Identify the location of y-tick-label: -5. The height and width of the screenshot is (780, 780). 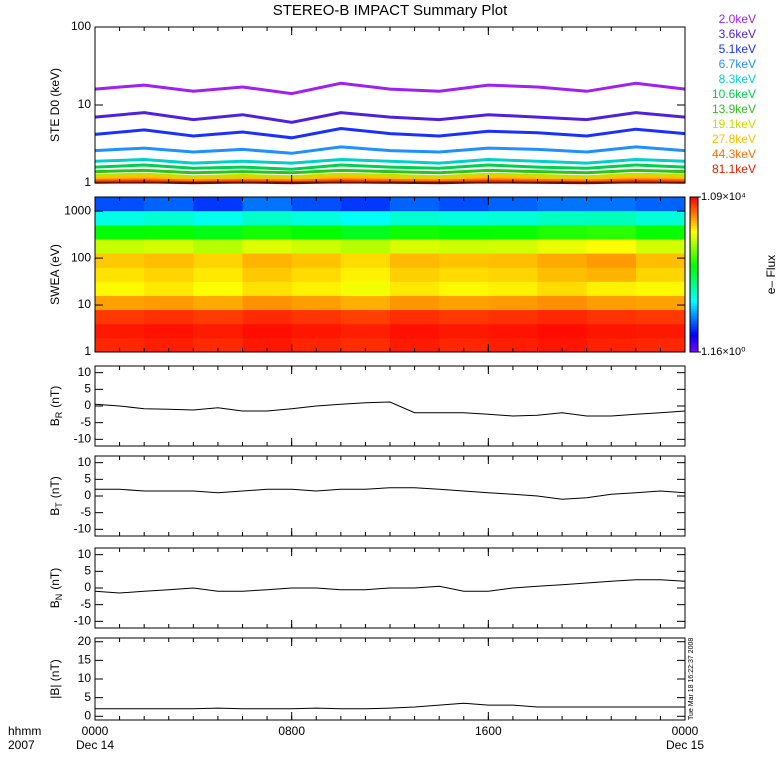
(85, 604).